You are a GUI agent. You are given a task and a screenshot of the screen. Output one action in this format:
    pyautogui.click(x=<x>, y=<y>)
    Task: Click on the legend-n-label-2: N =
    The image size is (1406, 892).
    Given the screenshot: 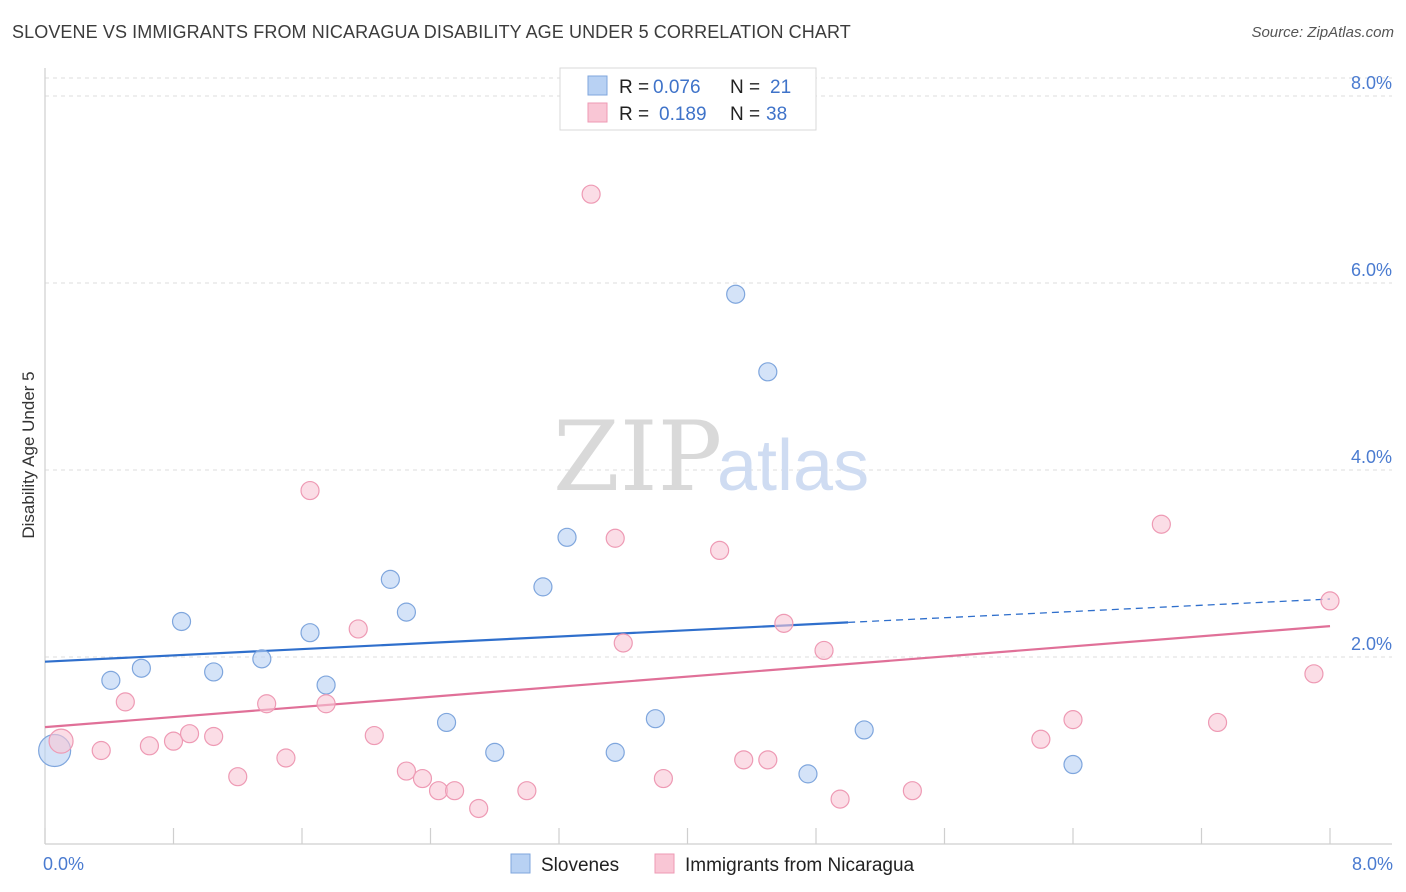 What is the action you would take?
    pyautogui.click(x=745, y=114)
    